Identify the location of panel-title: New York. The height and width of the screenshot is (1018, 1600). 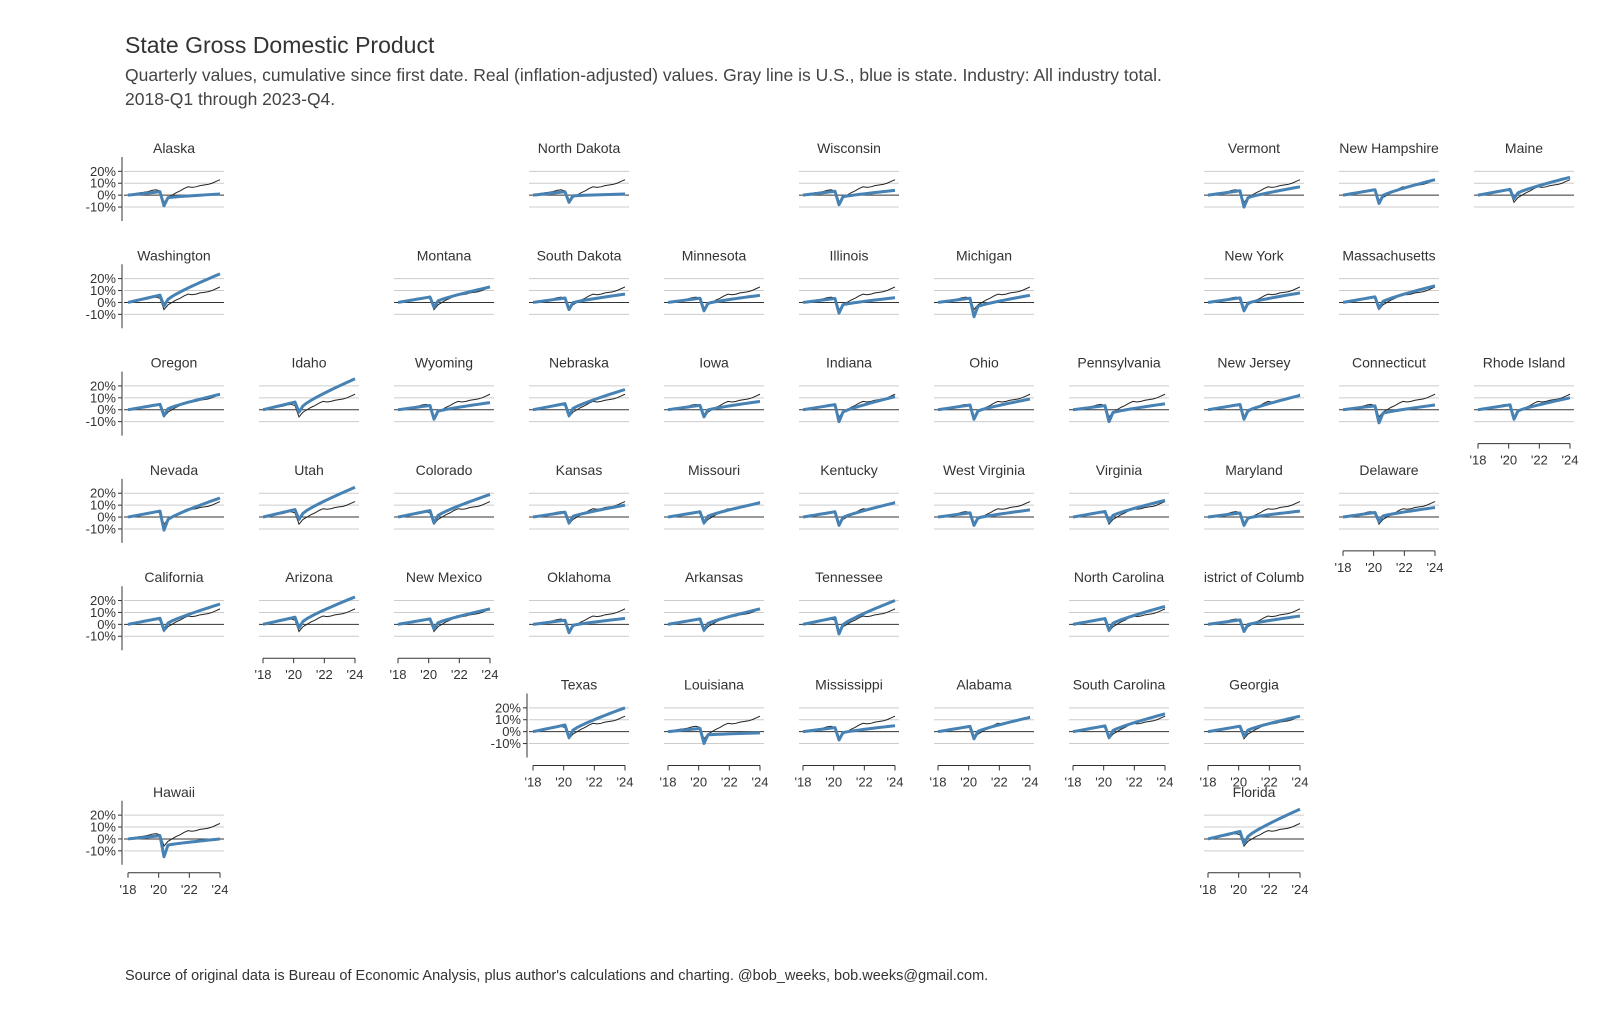
(1254, 255).